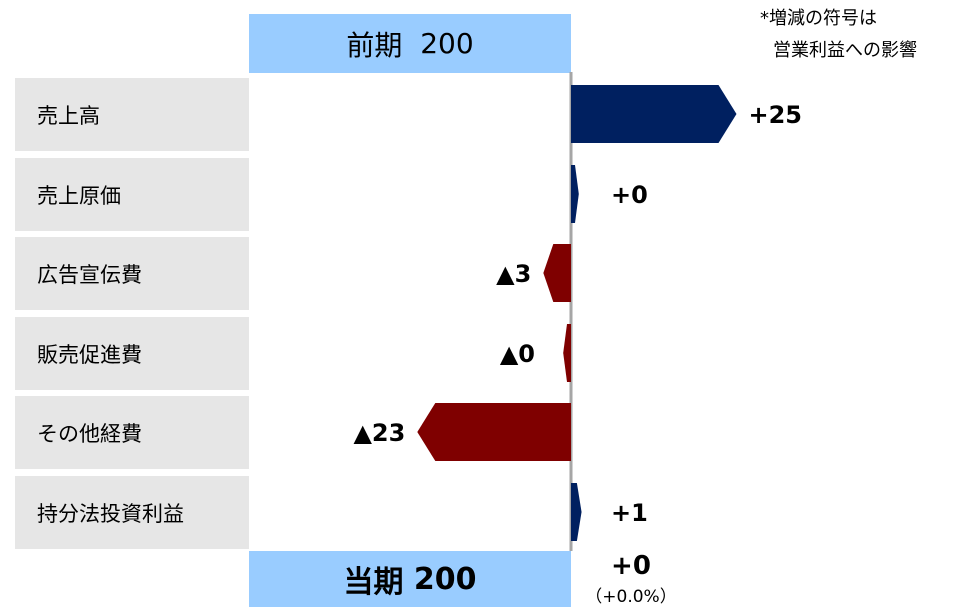  I want to click on value-label: ▲23, so click(379, 433).